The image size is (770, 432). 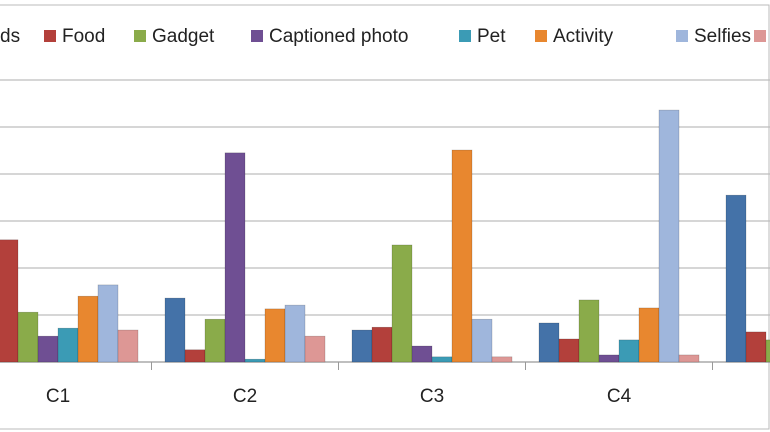 I want to click on legend-label: Selfies, so click(x=722, y=36).